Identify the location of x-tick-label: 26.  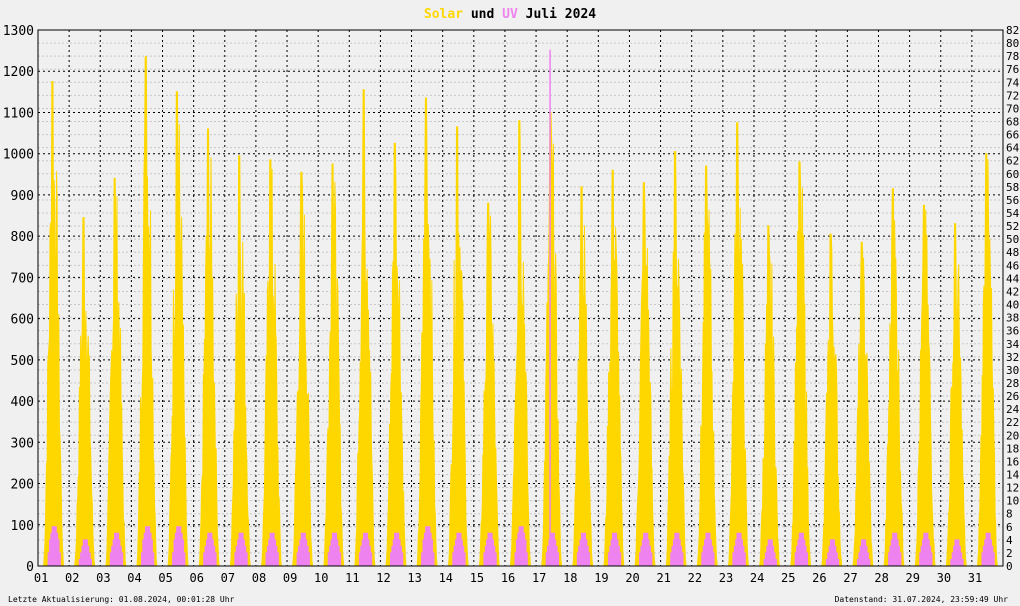
(819, 578).